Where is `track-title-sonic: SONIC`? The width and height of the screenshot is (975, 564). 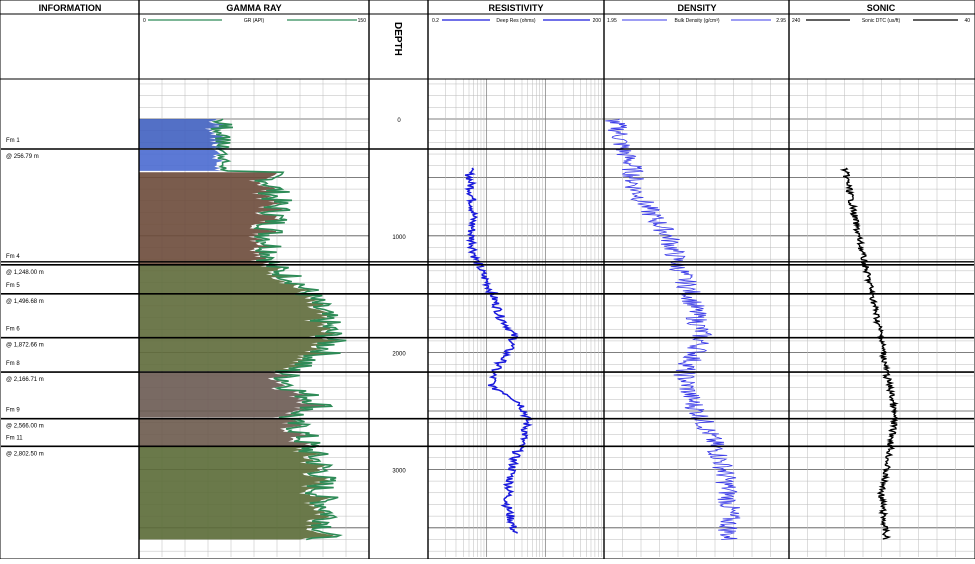 track-title-sonic: SONIC is located at coordinates (881, 8).